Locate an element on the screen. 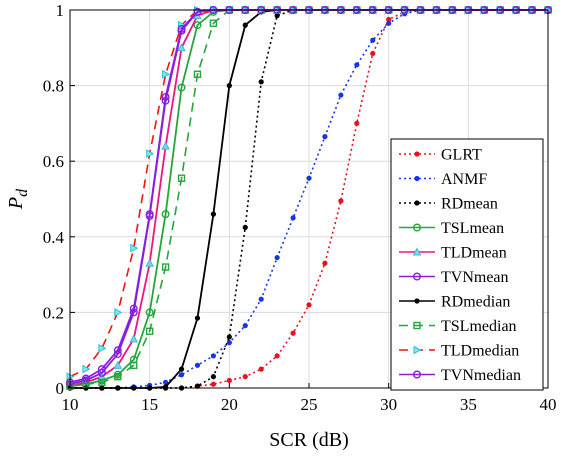  y-tick-label: 0.8 is located at coordinates (53, 86).